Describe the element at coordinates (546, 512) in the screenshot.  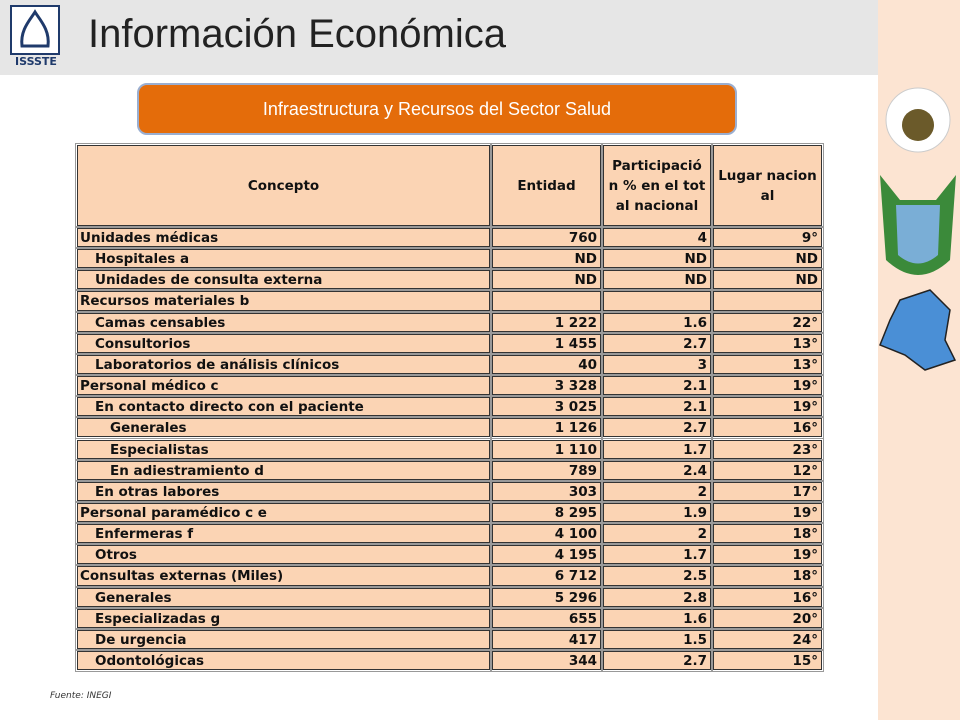
I see `cell-value: 8 295` at that location.